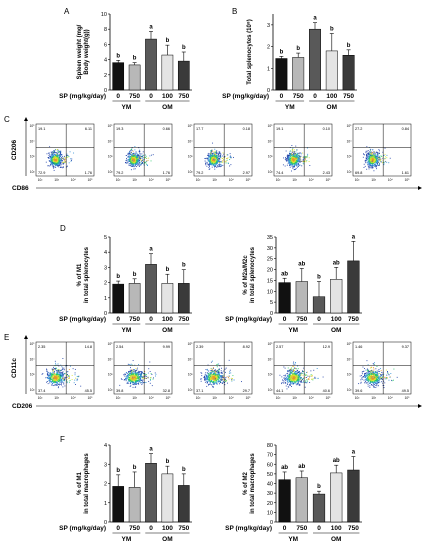 This screenshot has height=555, width=431. Describe the element at coordinates (336, 263) in the screenshot. I see `significance-letter: ab` at that location.